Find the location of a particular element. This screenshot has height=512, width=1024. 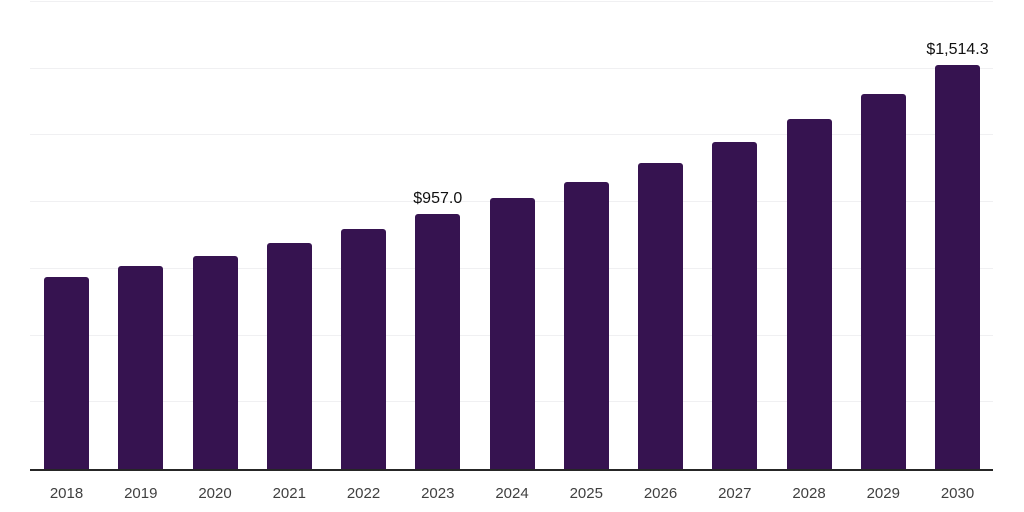

bar-value-label-2030: $1,514.3 is located at coordinates (957, 49).